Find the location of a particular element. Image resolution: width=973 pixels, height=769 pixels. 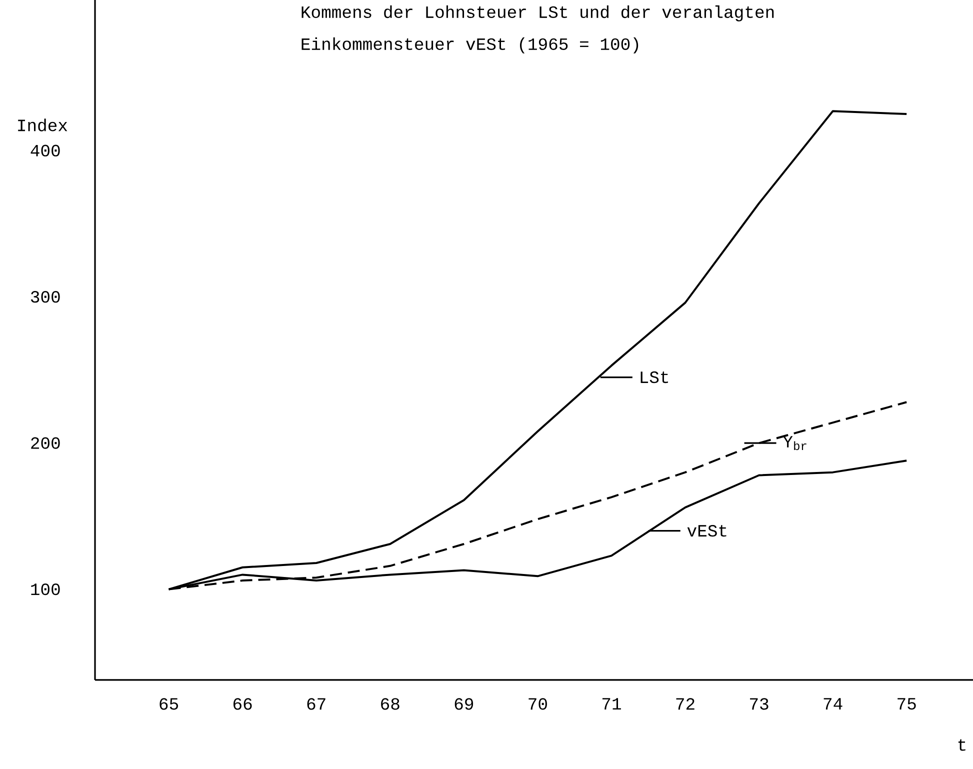

annotation: Y$_{br}$ is located at coordinates (794, 443).